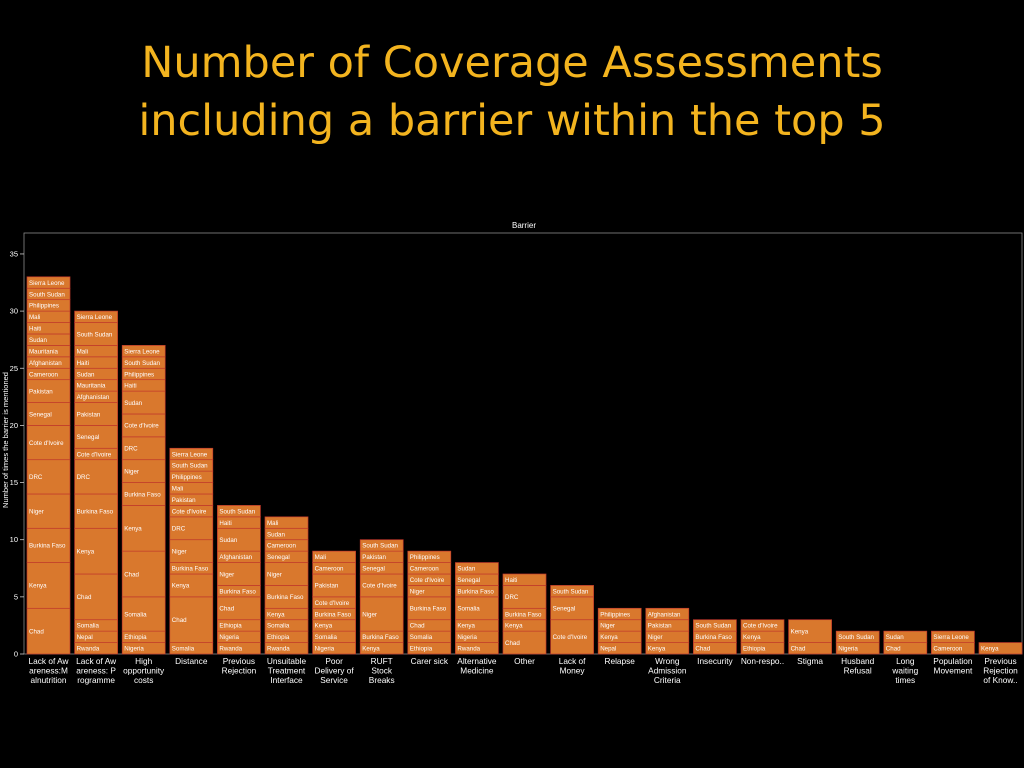 This screenshot has width=1024, height=768. What do you see at coordinates (810, 661) in the screenshot?
I see `x-tick-label: Stigma` at bounding box center [810, 661].